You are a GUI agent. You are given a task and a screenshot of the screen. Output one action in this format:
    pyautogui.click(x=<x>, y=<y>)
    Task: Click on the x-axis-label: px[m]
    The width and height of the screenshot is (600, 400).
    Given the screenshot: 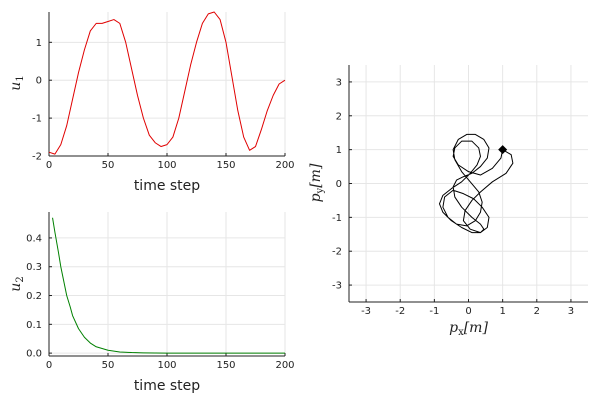 What is the action you would take?
    pyautogui.click(x=468, y=329)
    